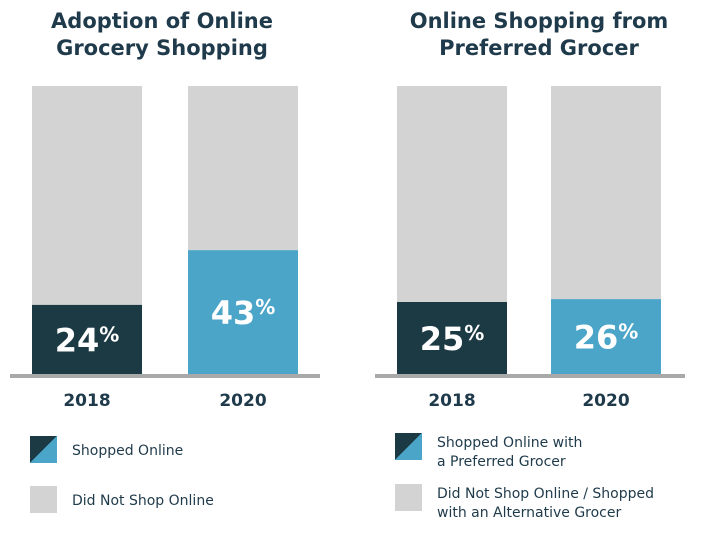 Image resolution: width=705 pixels, height=536 pixels. Describe the element at coordinates (190, 451) in the screenshot. I see `legend-item-shopped-online: Shopped Online` at that location.